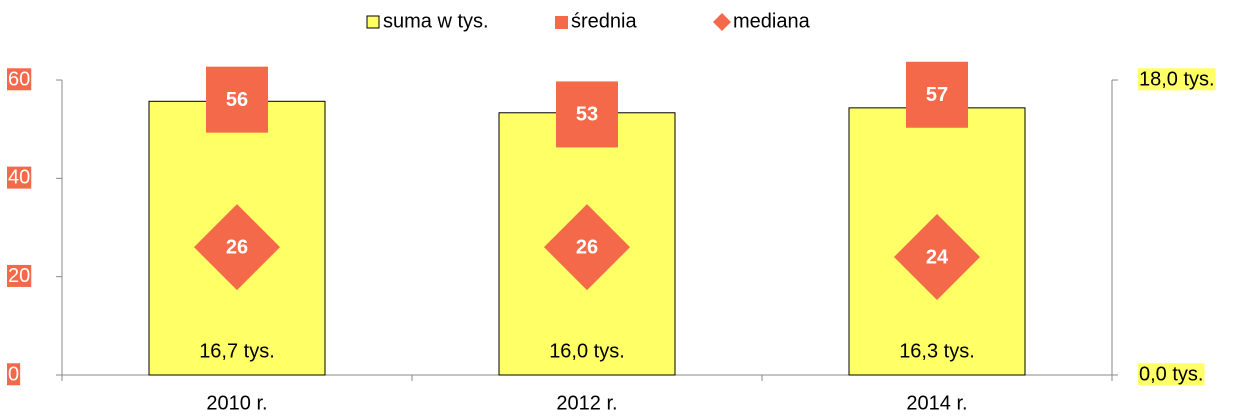 The width and height of the screenshot is (1239, 419). Describe the element at coordinates (604, 21) in the screenshot. I see `legend-label: średnia` at that location.